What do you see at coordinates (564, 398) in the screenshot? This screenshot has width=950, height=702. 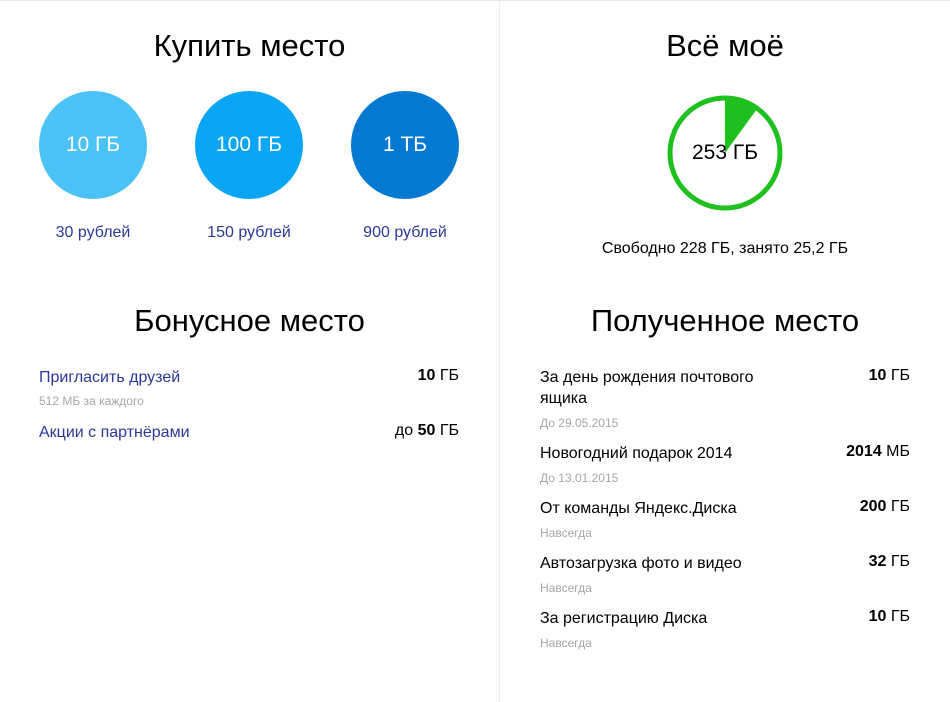 I see `received-item-label-line: ящика` at bounding box center [564, 398].